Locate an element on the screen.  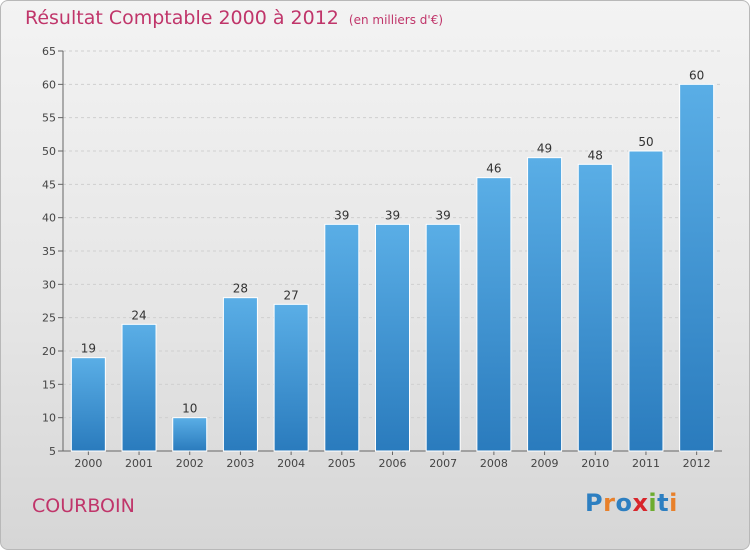
data-label: 27 is located at coordinates (290, 295).